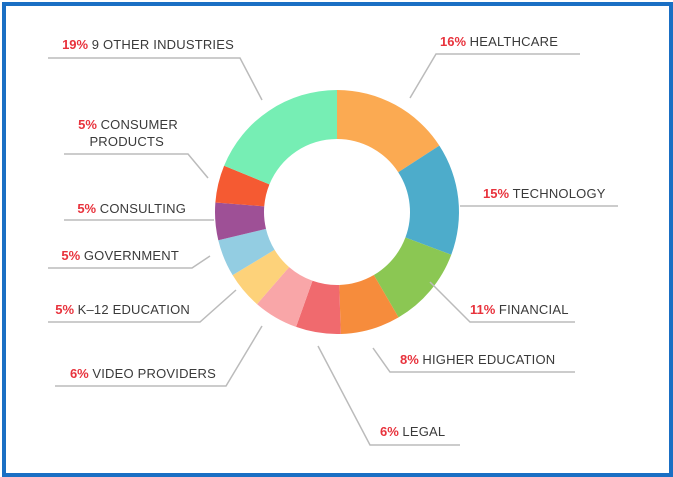  What do you see at coordinates (412, 277) in the screenshot?
I see `slice-financial` at bounding box center [412, 277].